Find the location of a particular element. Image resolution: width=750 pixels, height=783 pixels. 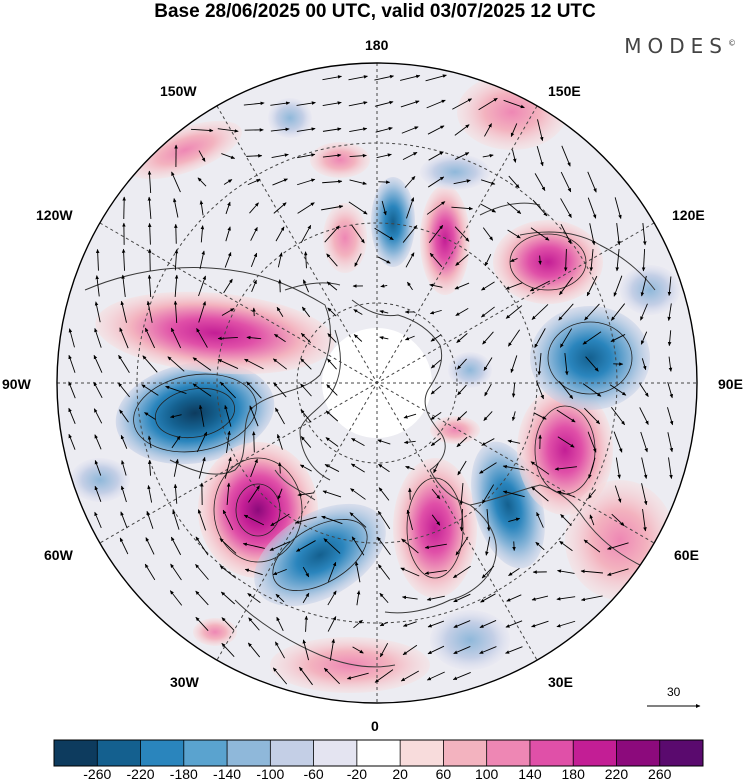

lon-label-120w: 120W is located at coordinates (54, 215).